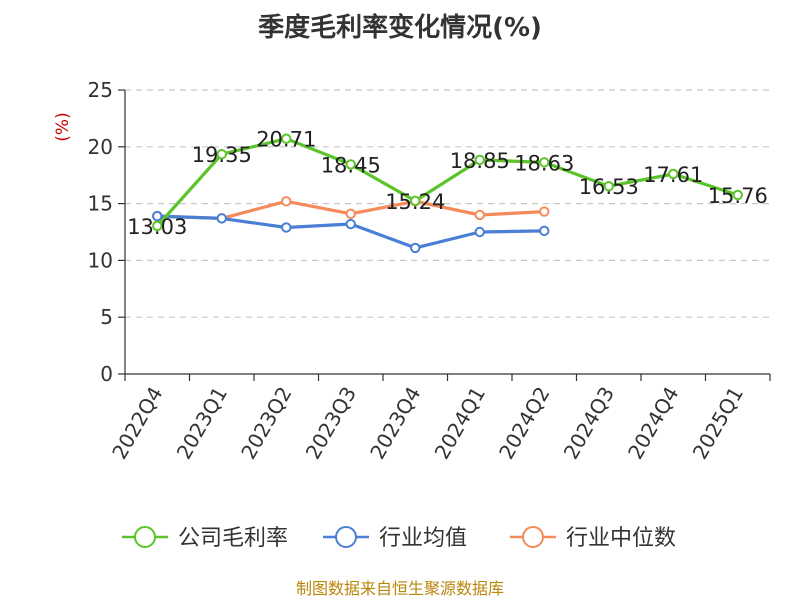 This screenshot has height=600, width=800. I want to click on x-tick-label: 2024Q2, so click(524, 423).